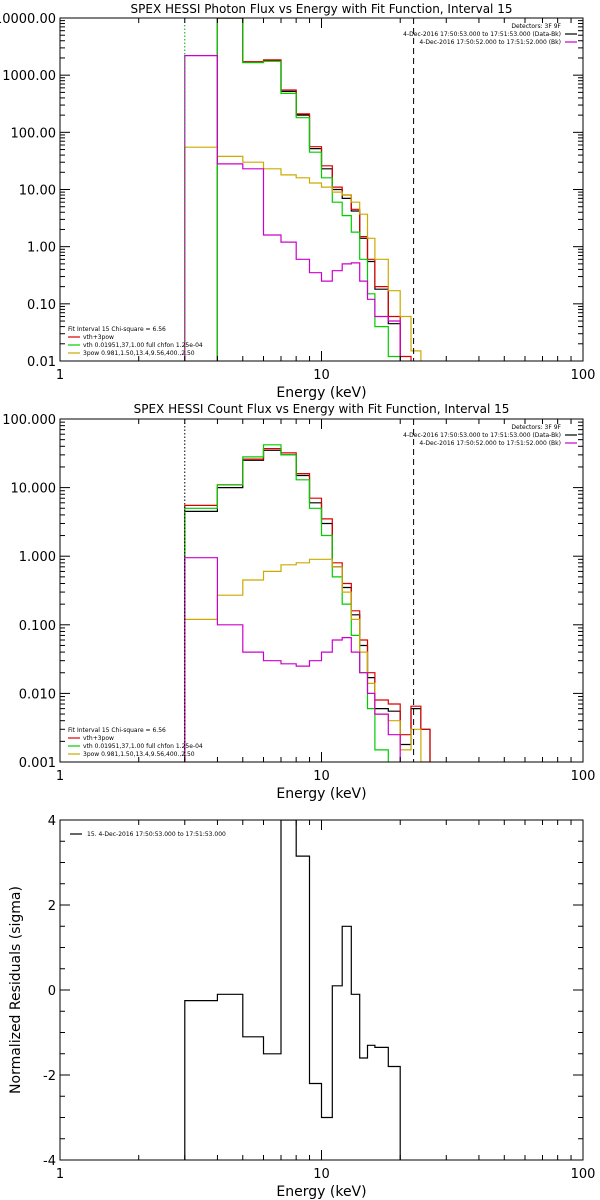  Describe the element at coordinates (28, 19) in the screenshot. I see `y-tick-label: 10000.00` at that location.